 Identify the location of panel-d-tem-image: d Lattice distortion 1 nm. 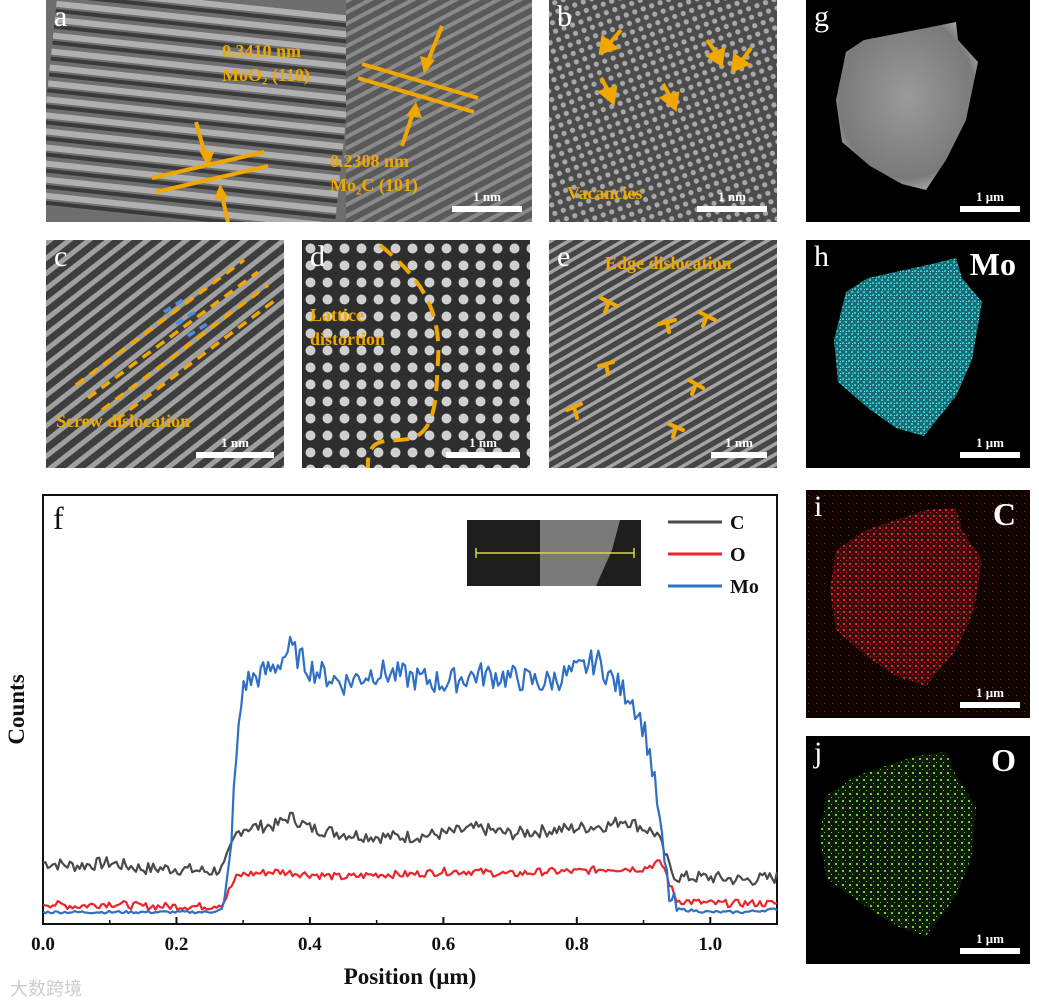
(416, 354).